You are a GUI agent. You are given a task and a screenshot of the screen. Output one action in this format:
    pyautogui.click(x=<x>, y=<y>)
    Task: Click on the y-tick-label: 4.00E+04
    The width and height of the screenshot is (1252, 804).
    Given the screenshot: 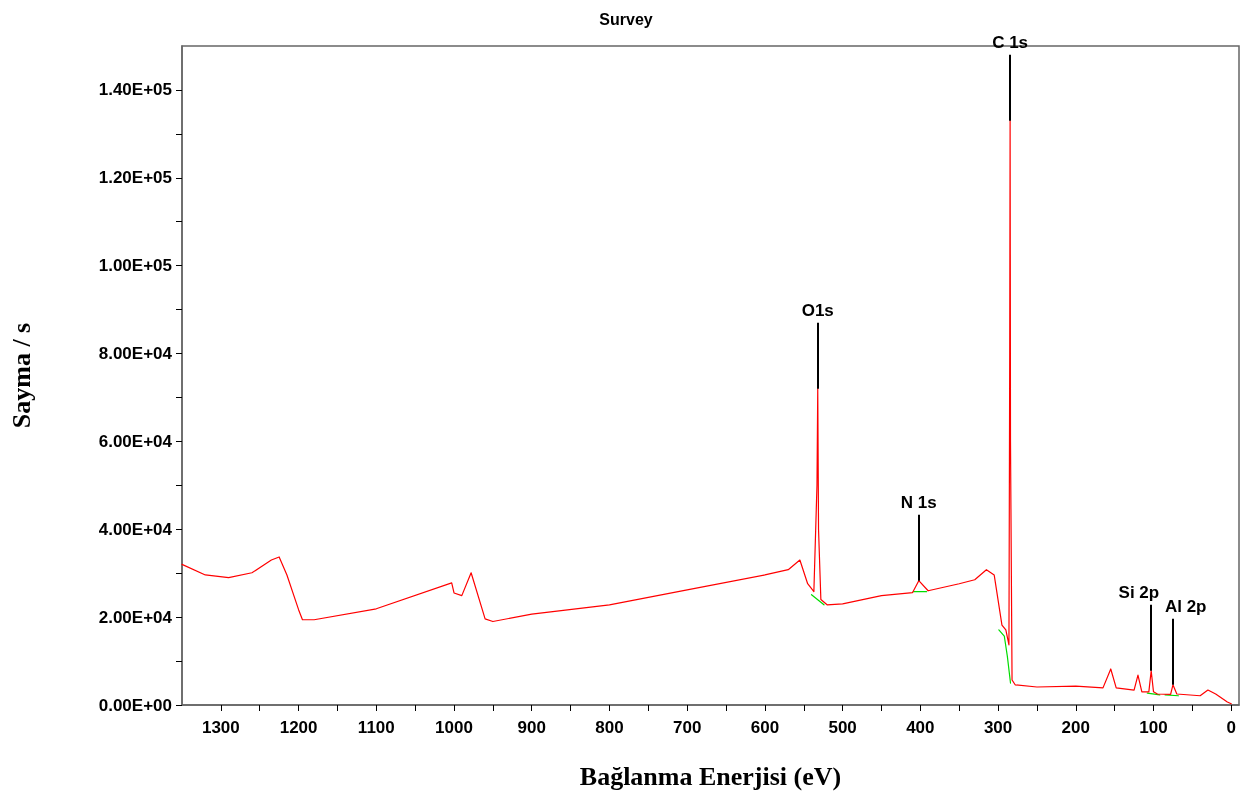 What is the action you would take?
    pyautogui.click(x=135, y=529)
    